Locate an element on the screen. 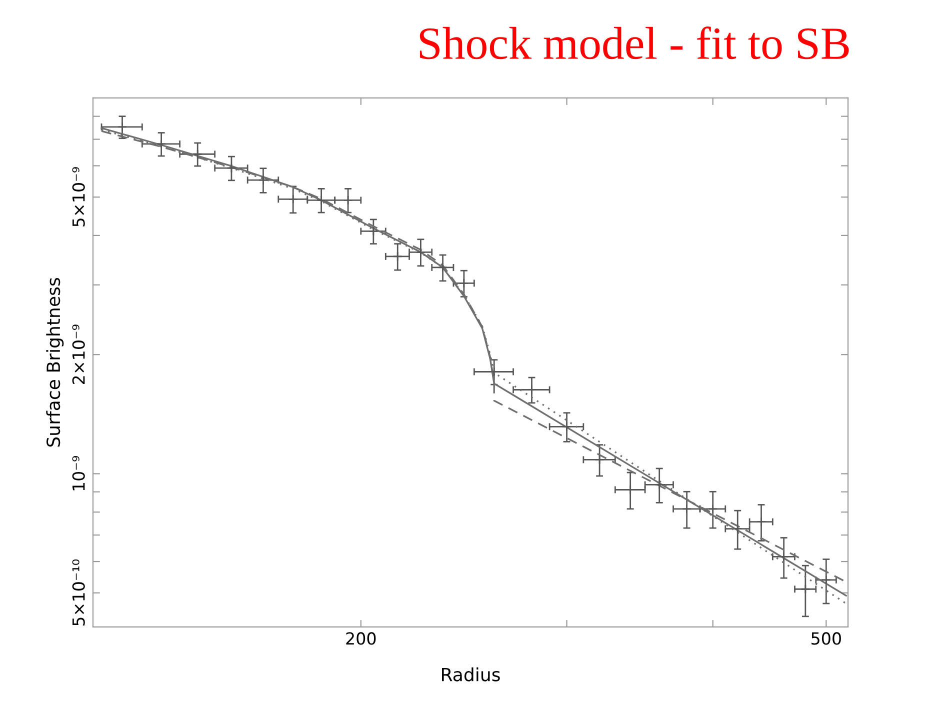 The height and width of the screenshot is (721, 927). chart-title: Shock model - fit to SB is located at coordinates (634, 43).